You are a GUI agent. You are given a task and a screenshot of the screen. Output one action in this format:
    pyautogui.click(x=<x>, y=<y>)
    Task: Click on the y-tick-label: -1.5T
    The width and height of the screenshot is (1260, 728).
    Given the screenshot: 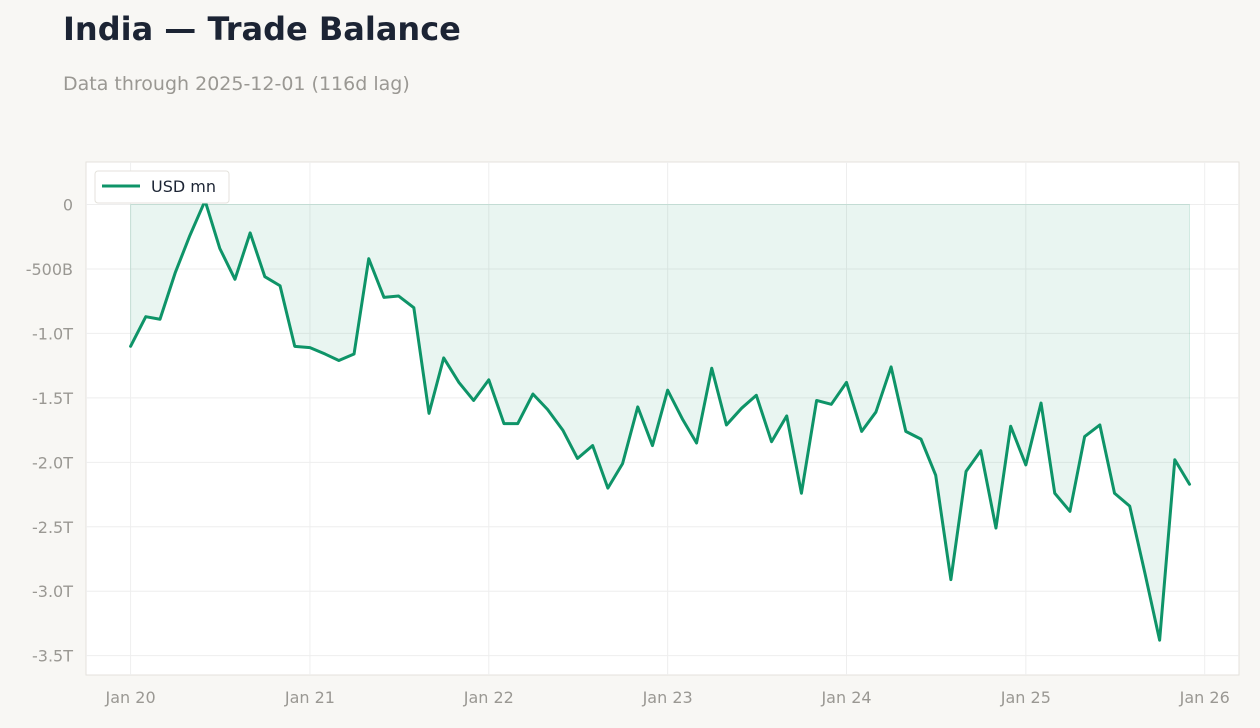 What is the action you would take?
    pyautogui.click(x=52, y=398)
    